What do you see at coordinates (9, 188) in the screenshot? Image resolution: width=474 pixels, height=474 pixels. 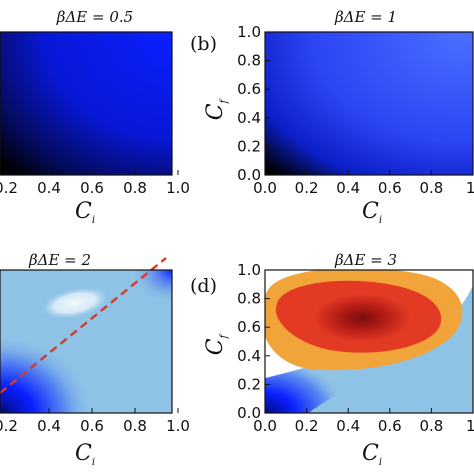 I see `panel-a-xtick-label: 0.2` at bounding box center [9, 188].